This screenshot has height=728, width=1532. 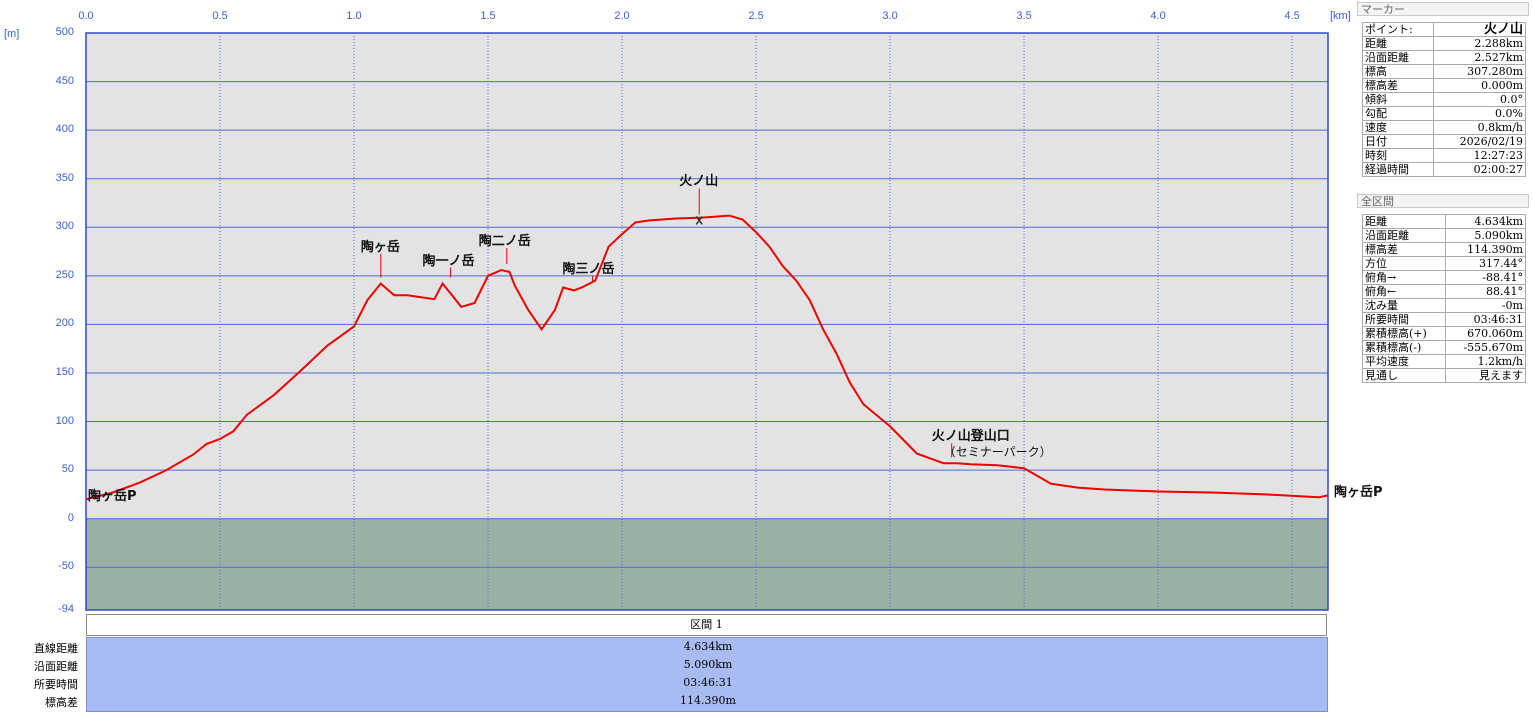 What do you see at coordinates (1485, 235) in the screenshot?
I see `total-value: 5.090km` at bounding box center [1485, 235].